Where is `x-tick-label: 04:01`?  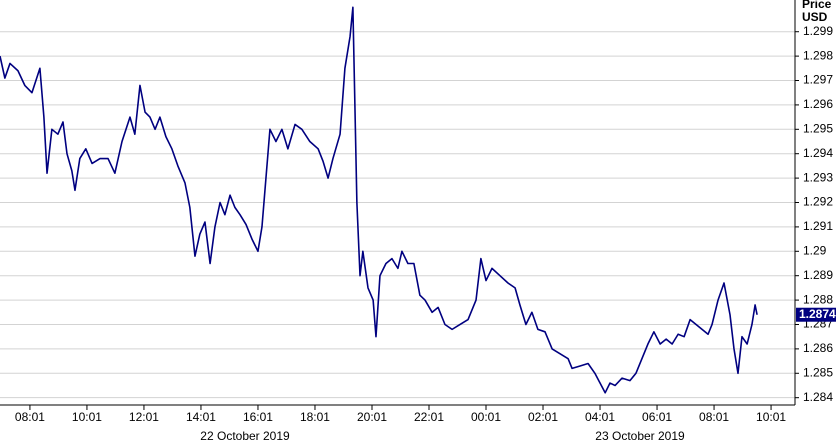
x-tick-label: 04:01 is located at coordinates (600, 417).